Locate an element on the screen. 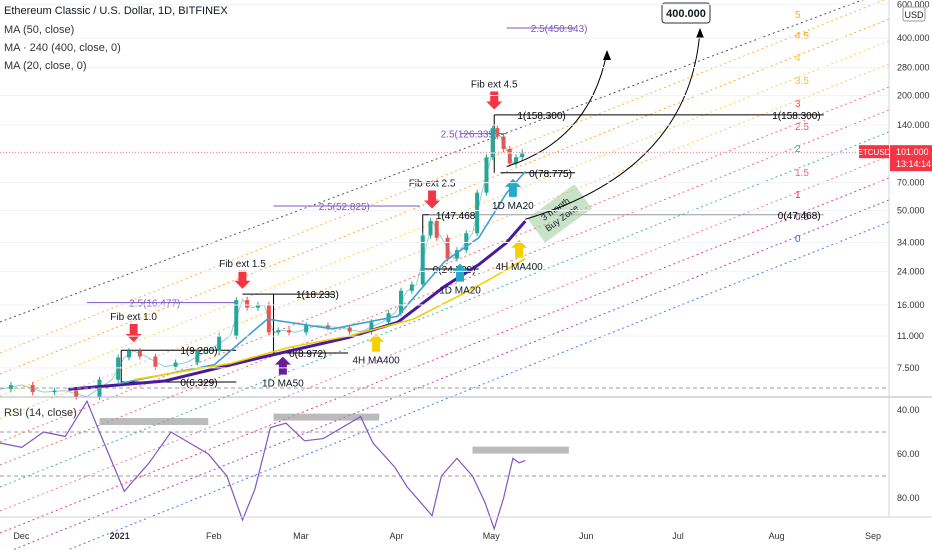  rsi-axis-tick-label: 60.00 is located at coordinates (908, 454).